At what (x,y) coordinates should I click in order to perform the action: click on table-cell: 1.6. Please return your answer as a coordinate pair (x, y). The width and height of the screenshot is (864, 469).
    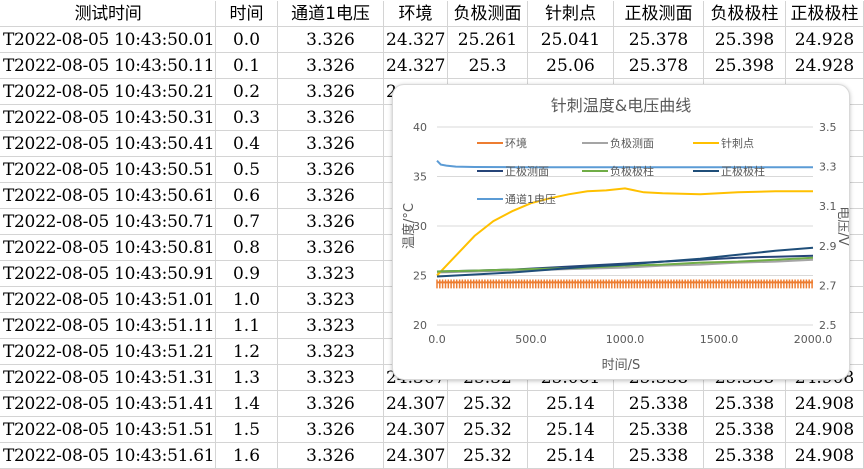
    Looking at the image, I should click on (247, 456).